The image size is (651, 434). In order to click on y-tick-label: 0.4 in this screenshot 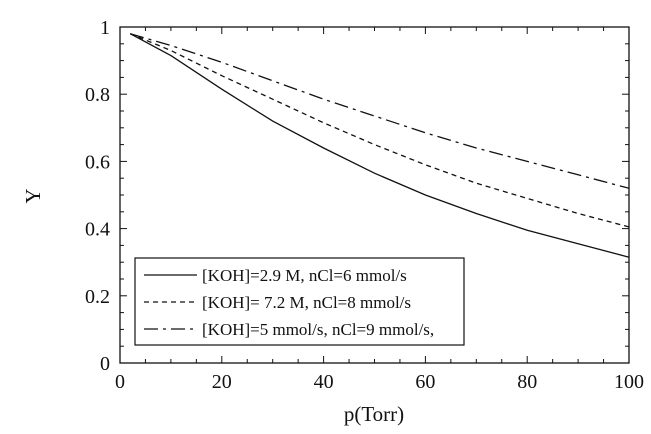, I will do `click(97, 230)`.